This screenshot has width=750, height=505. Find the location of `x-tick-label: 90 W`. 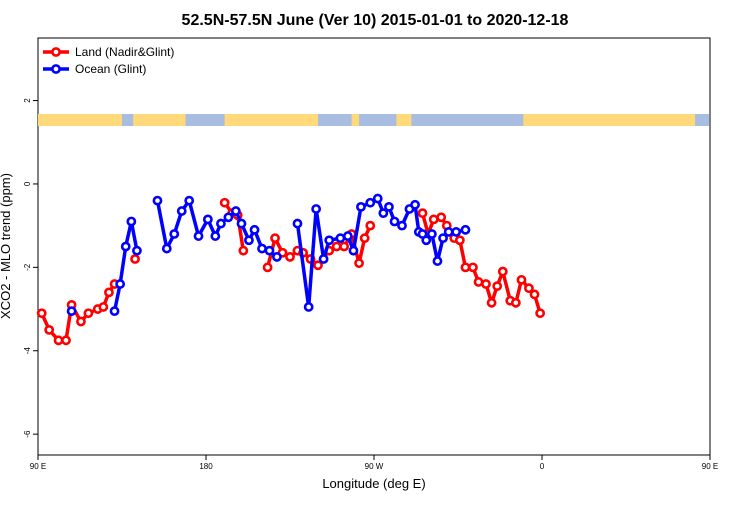

x-tick-label: 90 W is located at coordinates (374, 466).